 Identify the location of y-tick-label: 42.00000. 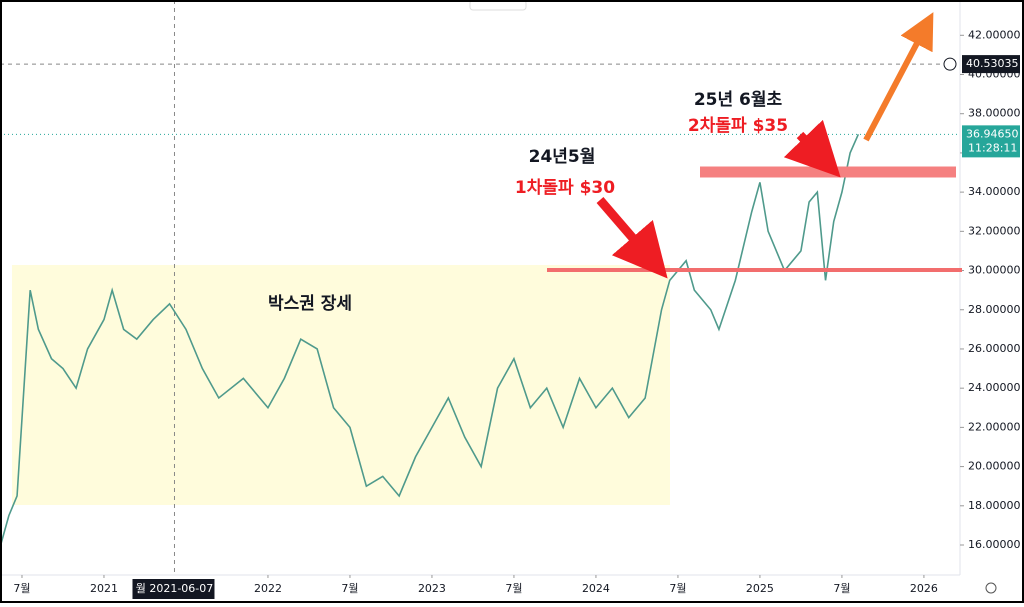
(994, 34).